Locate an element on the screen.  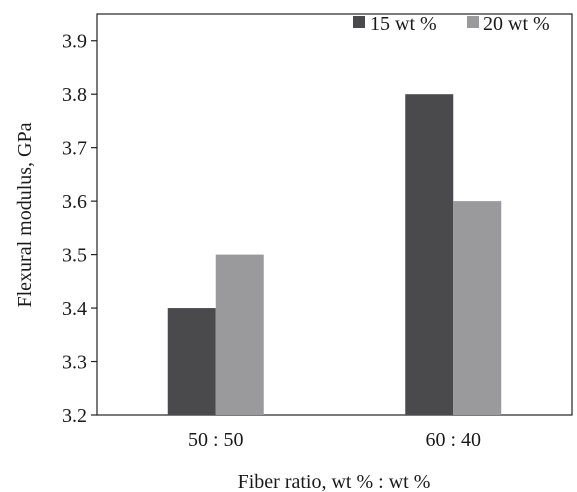
y-tick-label: 3.7 is located at coordinates (74, 149).